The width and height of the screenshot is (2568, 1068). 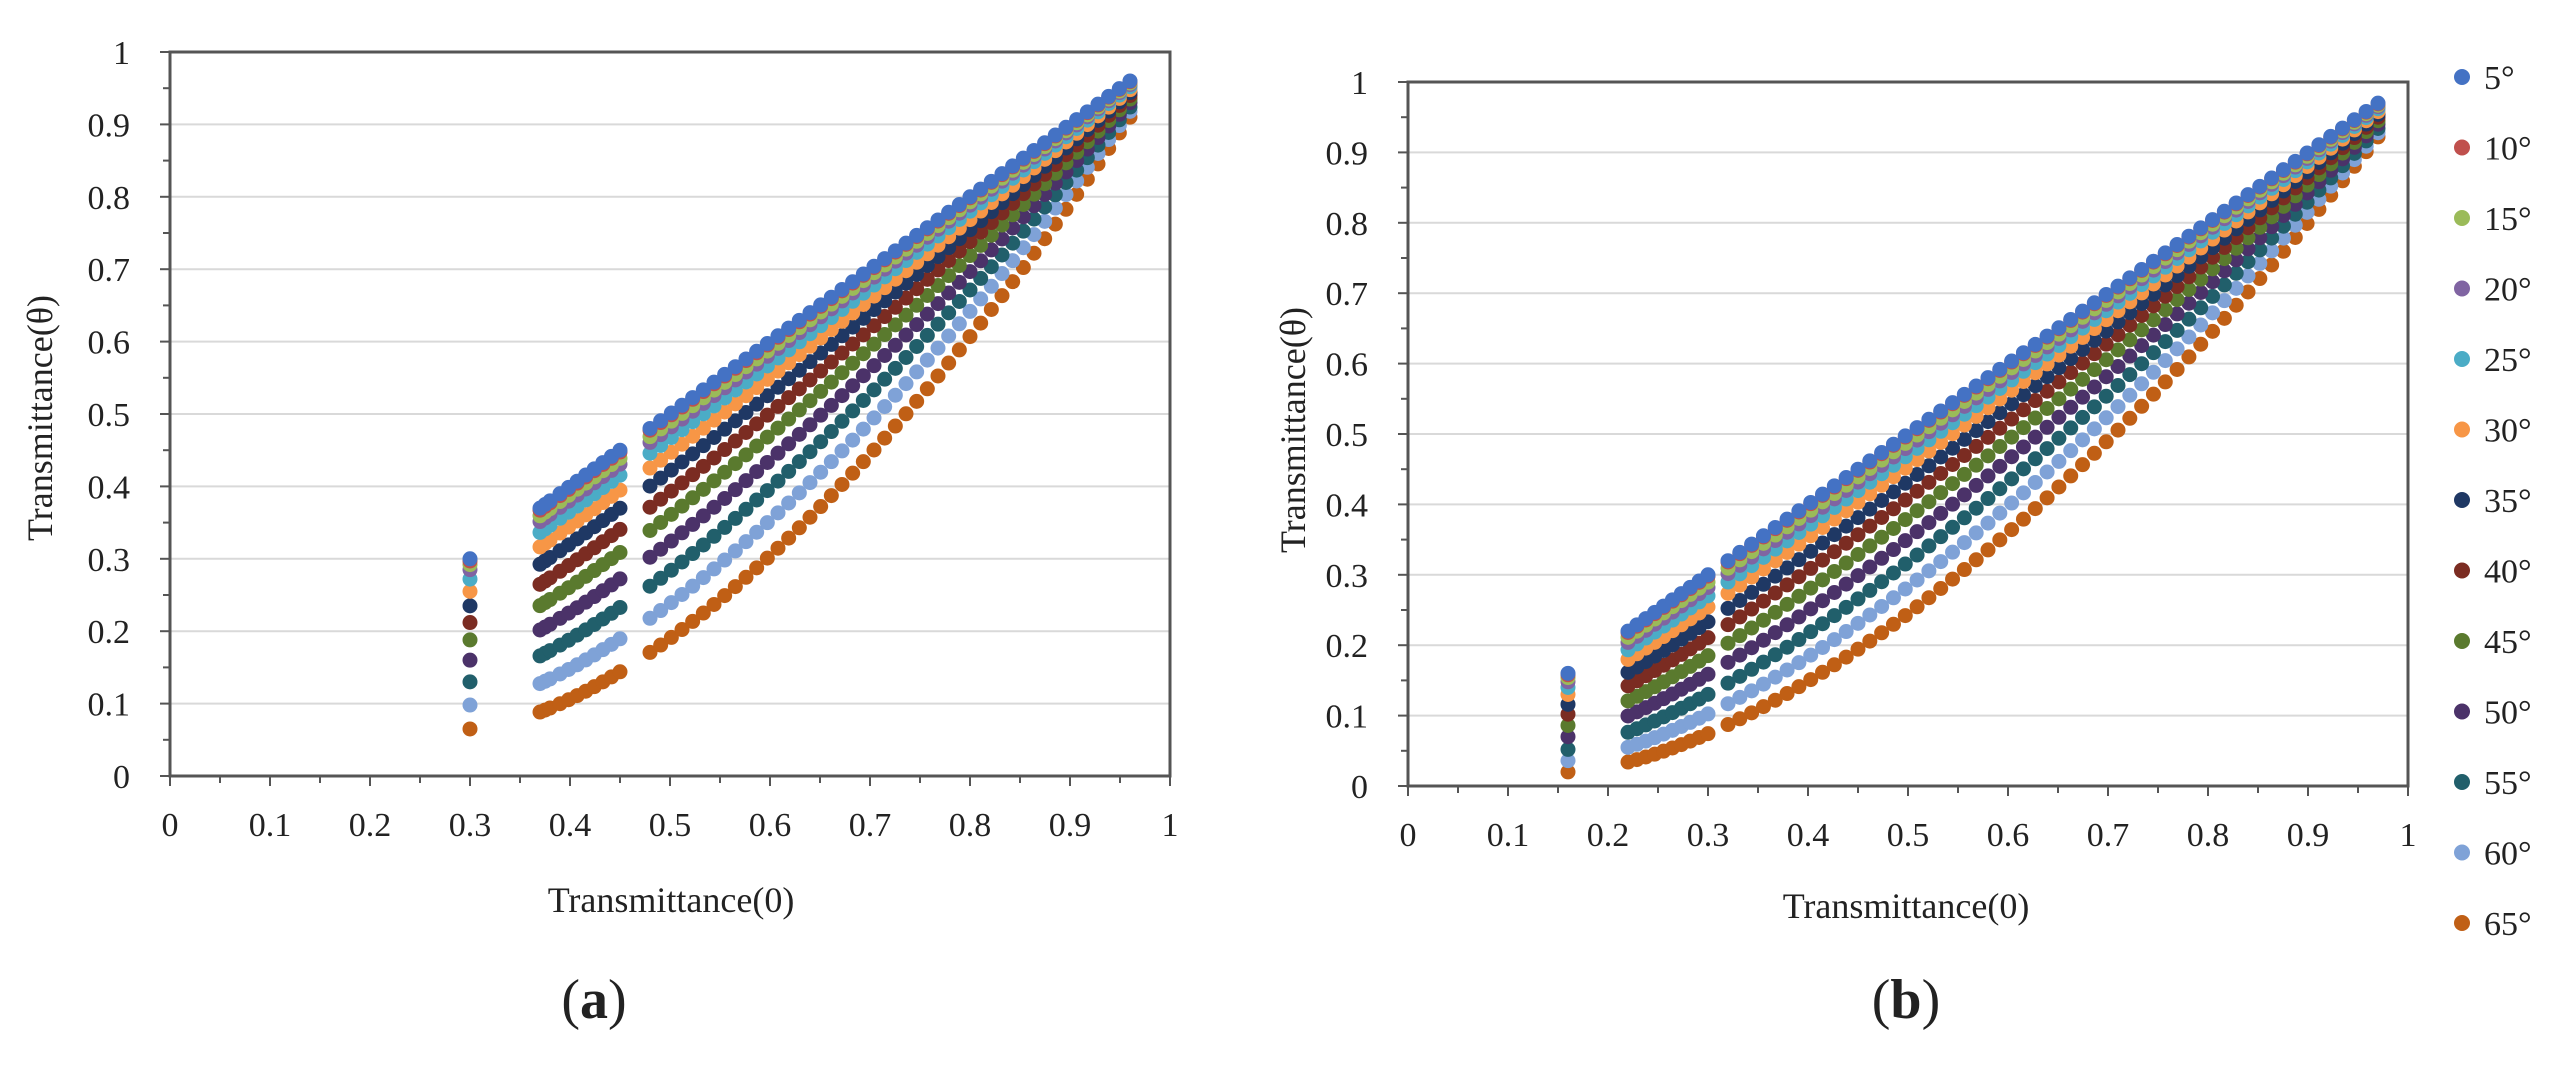 What do you see at coordinates (1347, 505) in the screenshot?
I see `y-tick-label: 0.4` at bounding box center [1347, 505].